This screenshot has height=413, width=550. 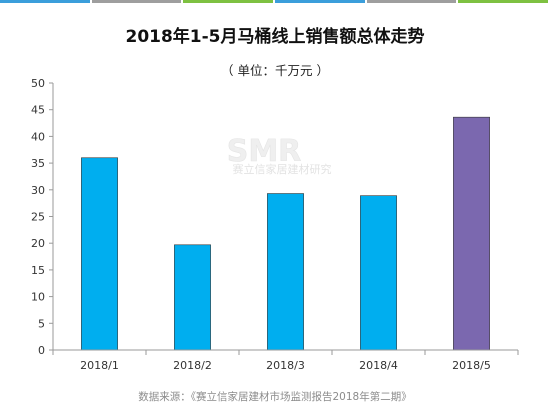 What do you see at coordinates (38, 297) in the screenshot?
I see `y-tick-label: 10` at bounding box center [38, 297].